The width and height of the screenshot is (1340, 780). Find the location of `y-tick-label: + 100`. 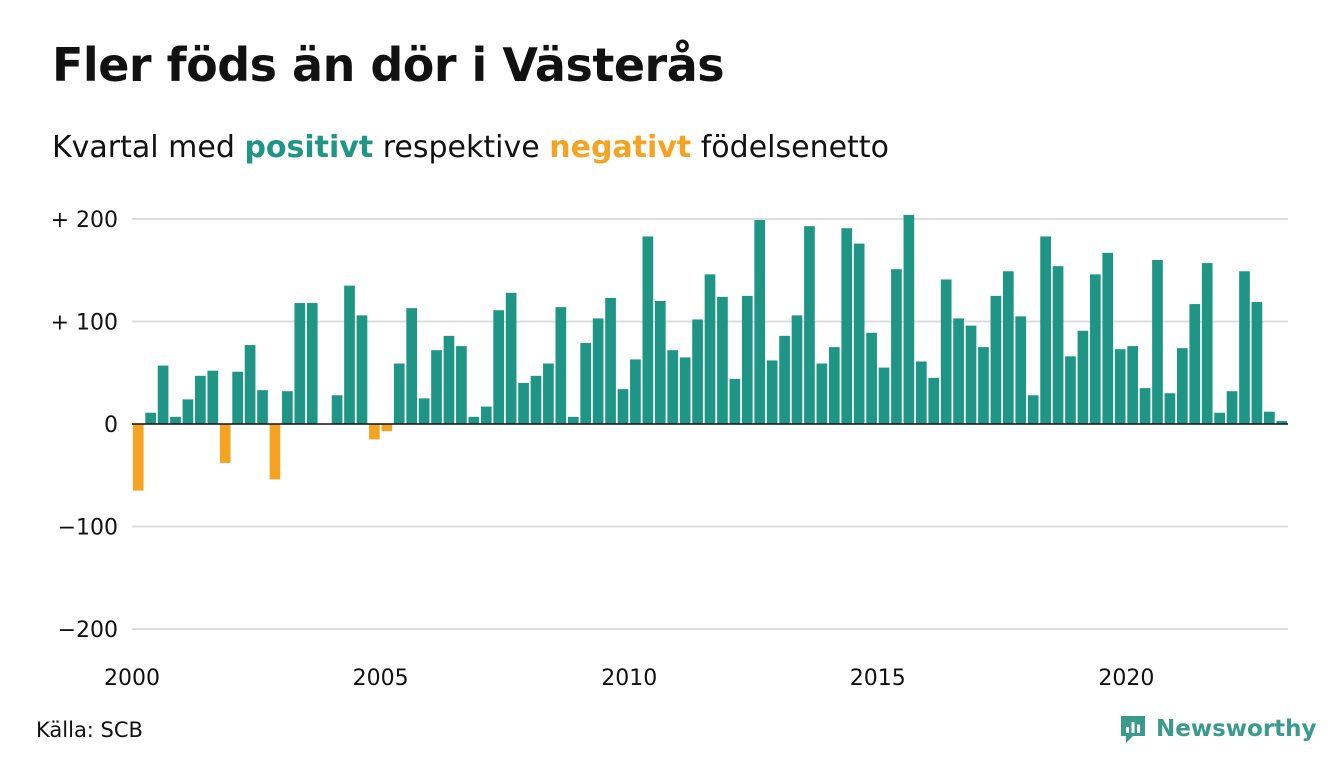

y-tick-label: + 100 is located at coordinates (84, 323).